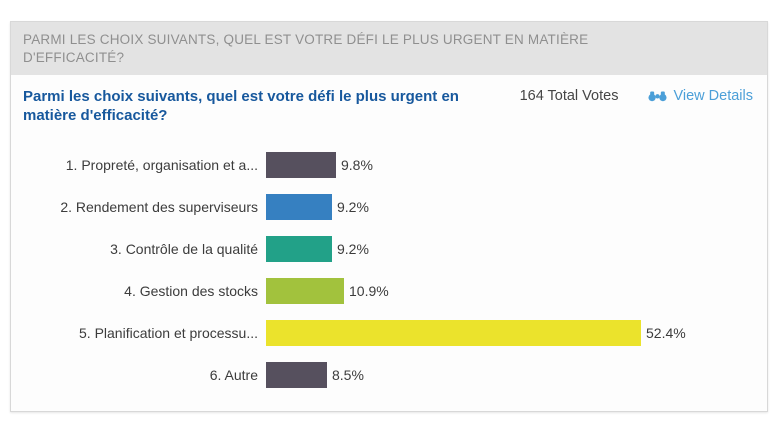 This screenshot has width=780, height=439. I want to click on total-votes: 164 Total Votes, so click(569, 96).